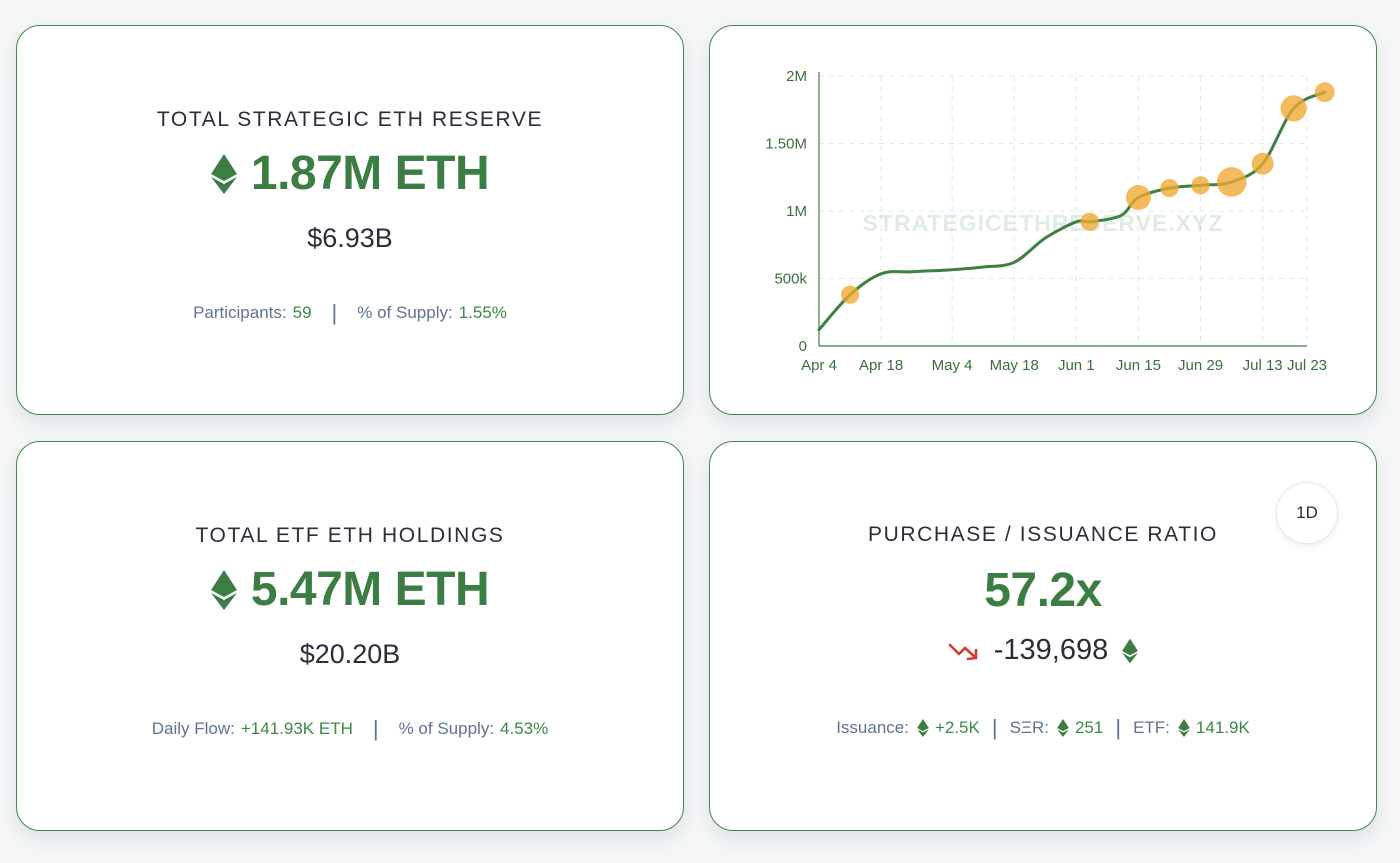  I want to click on supply-value: 4.53%, so click(524, 728).